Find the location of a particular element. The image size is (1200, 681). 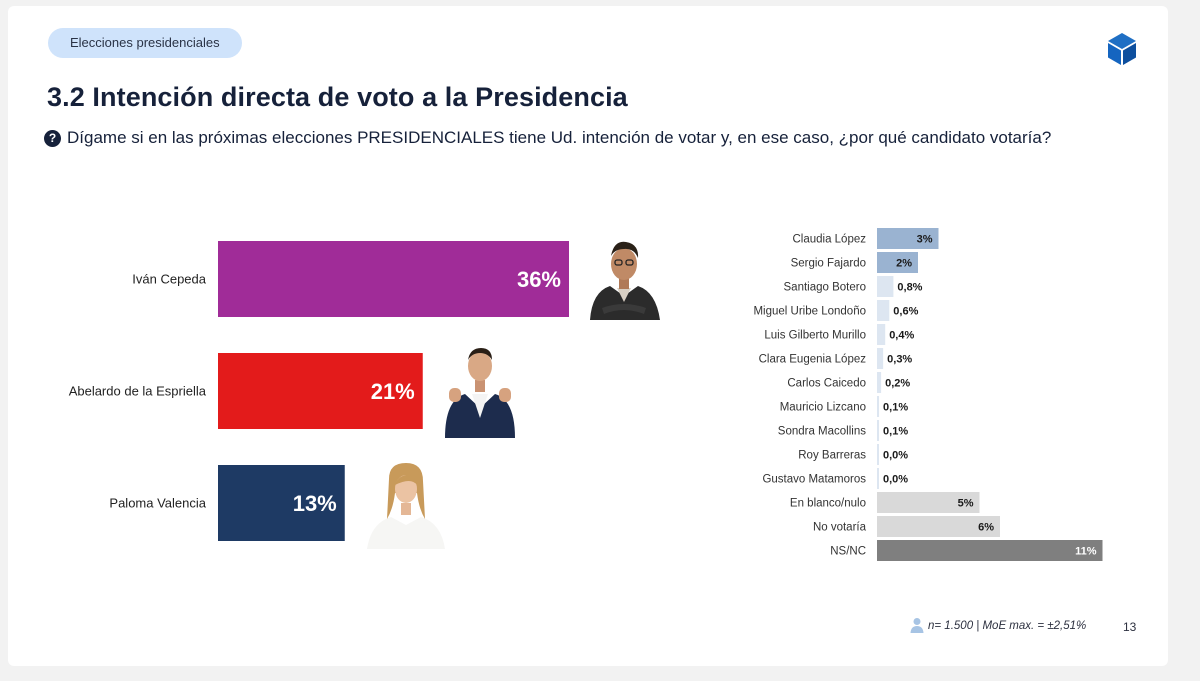

other-bar-category-label: Claudia López is located at coordinates (829, 240).